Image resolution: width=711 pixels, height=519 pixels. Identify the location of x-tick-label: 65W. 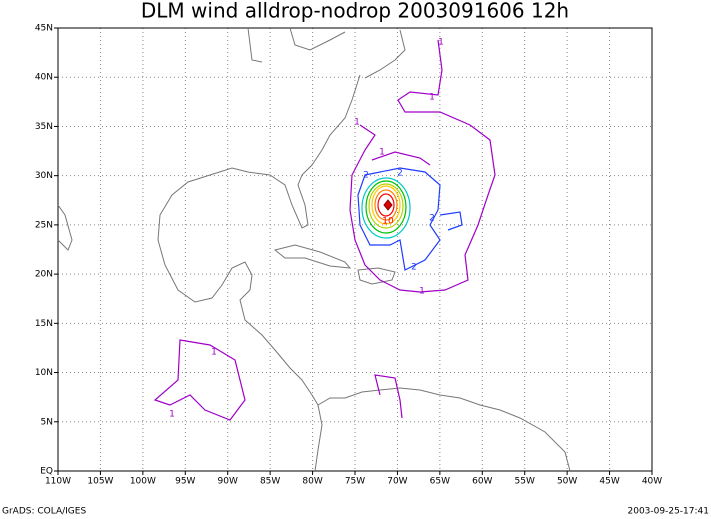
(440, 482).